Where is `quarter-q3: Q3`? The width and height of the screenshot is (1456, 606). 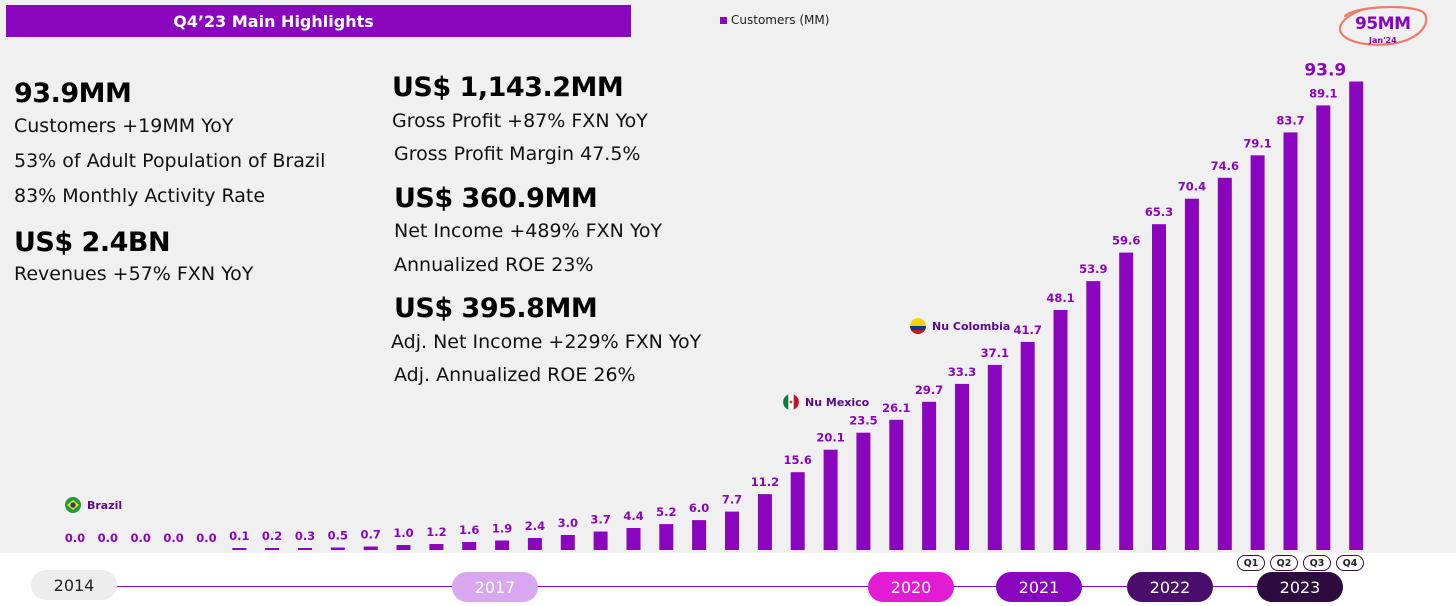 quarter-q3: Q3 is located at coordinates (1317, 563).